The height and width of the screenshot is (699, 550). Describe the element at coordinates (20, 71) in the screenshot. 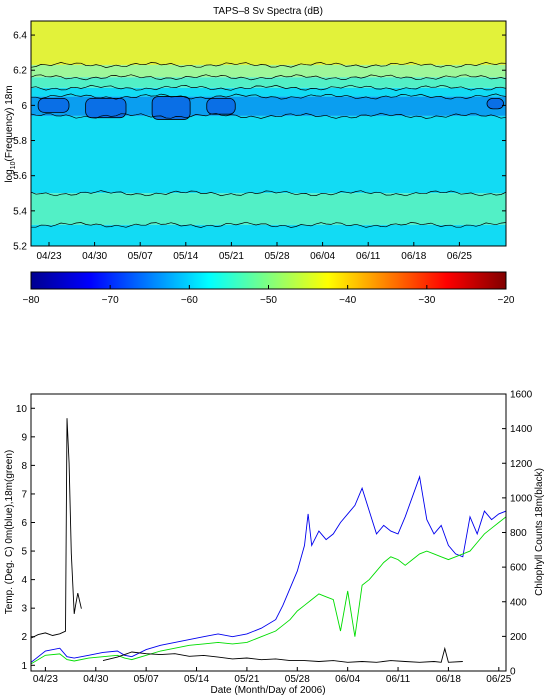

I see `spectra-y-tick-label: 6.2` at that location.